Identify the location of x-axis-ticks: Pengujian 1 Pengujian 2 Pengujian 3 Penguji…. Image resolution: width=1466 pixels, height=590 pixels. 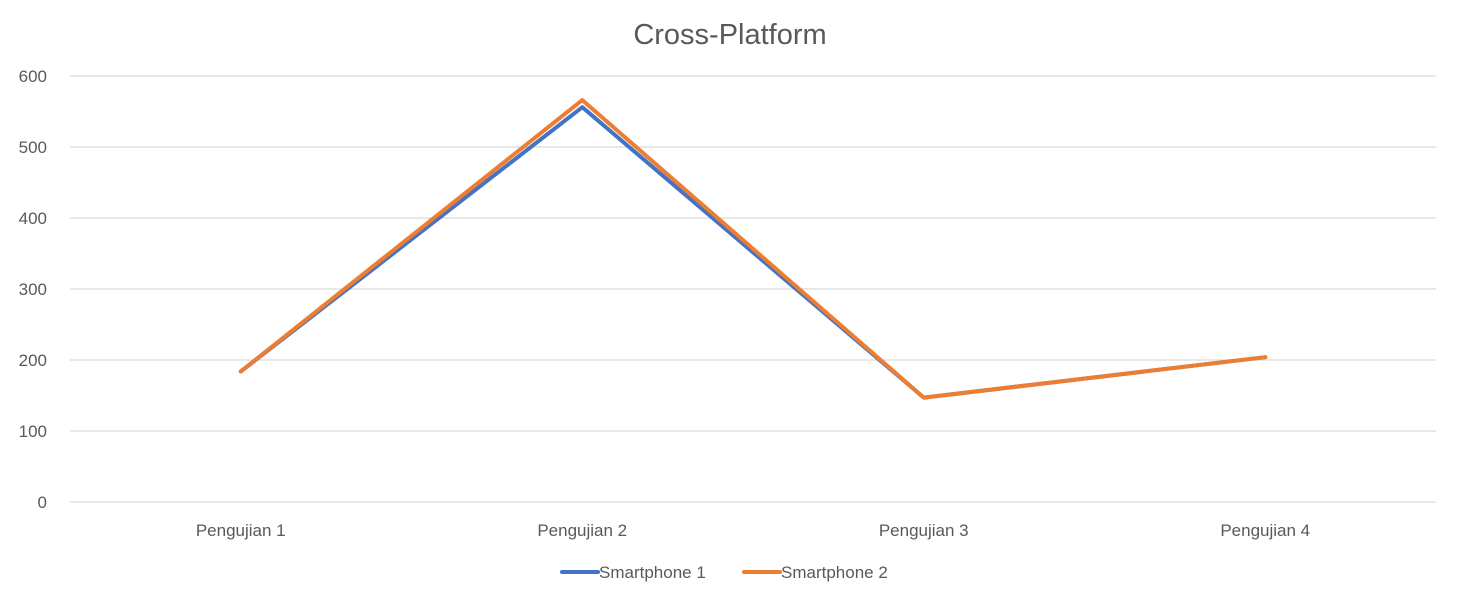
(753, 530).